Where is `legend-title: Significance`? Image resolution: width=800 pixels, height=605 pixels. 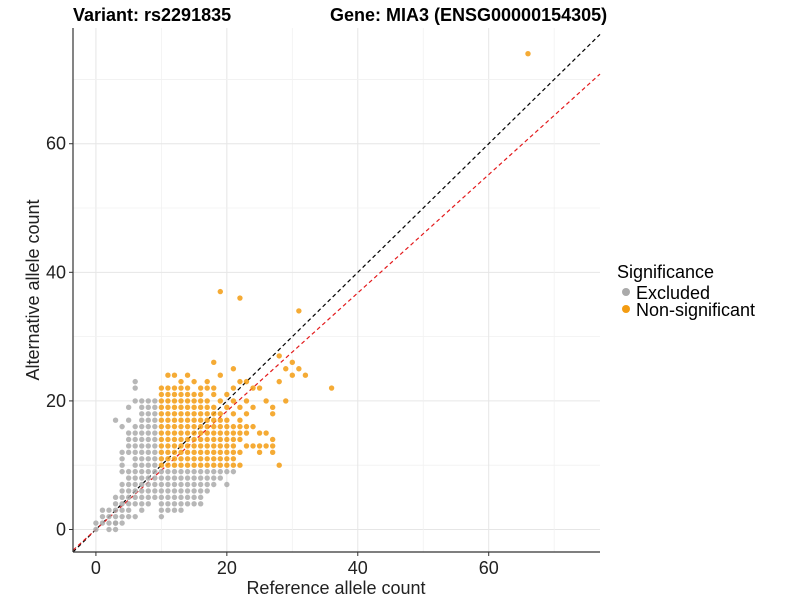 legend-title: Significance is located at coordinates (665, 272).